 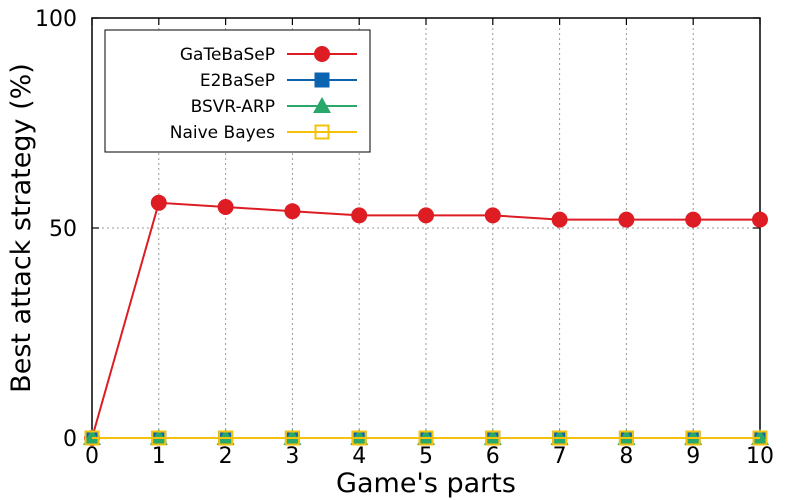 I want to click on x-tick-label: 0, so click(x=92, y=456).